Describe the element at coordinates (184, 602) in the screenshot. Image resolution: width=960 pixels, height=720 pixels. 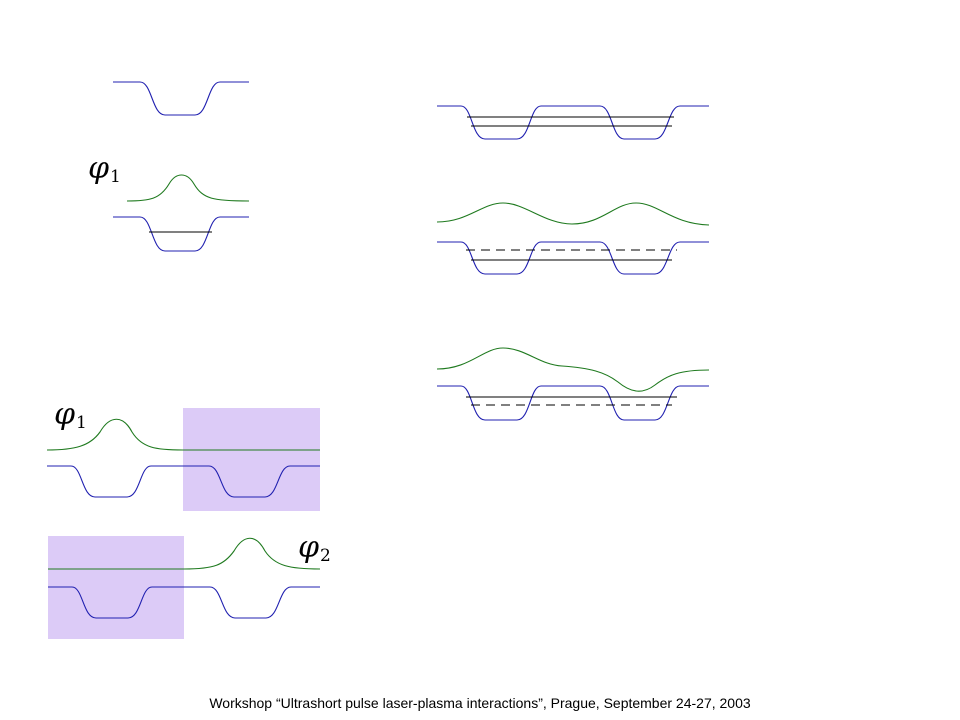
I see `localized-right-potential` at that location.